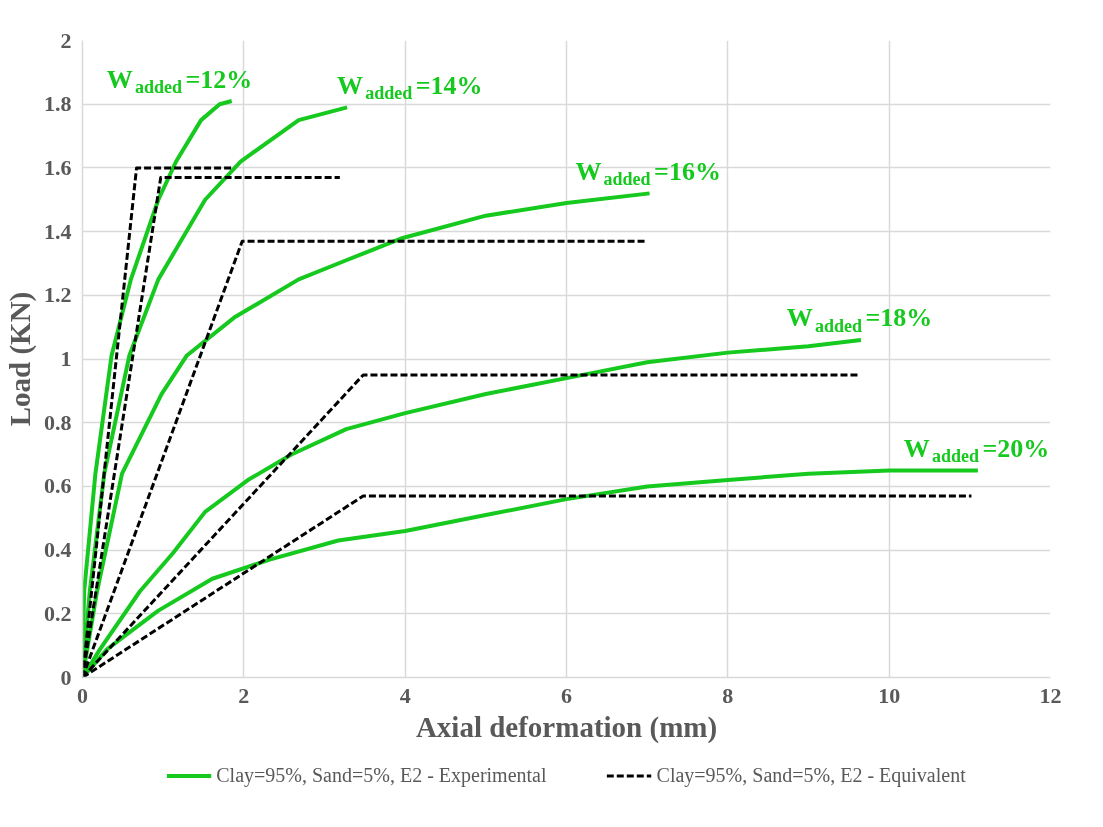 The height and width of the screenshot is (827, 1103). What do you see at coordinates (66, 677) in the screenshot?
I see `y-tick-label: 0` at bounding box center [66, 677].